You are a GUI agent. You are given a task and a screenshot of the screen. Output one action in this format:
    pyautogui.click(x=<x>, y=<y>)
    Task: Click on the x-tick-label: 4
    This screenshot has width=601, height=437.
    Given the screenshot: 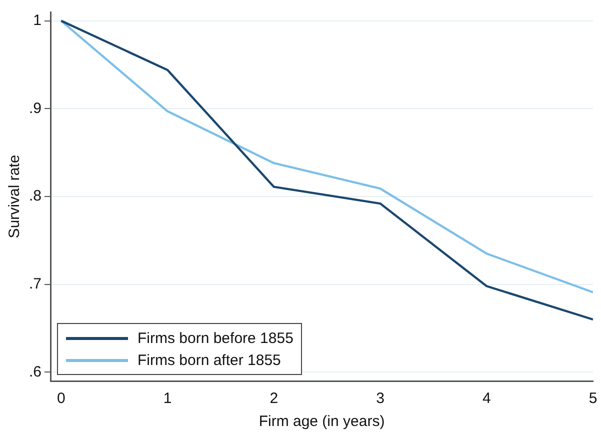 What is the action you would take?
    pyautogui.click(x=486, y=399)
    